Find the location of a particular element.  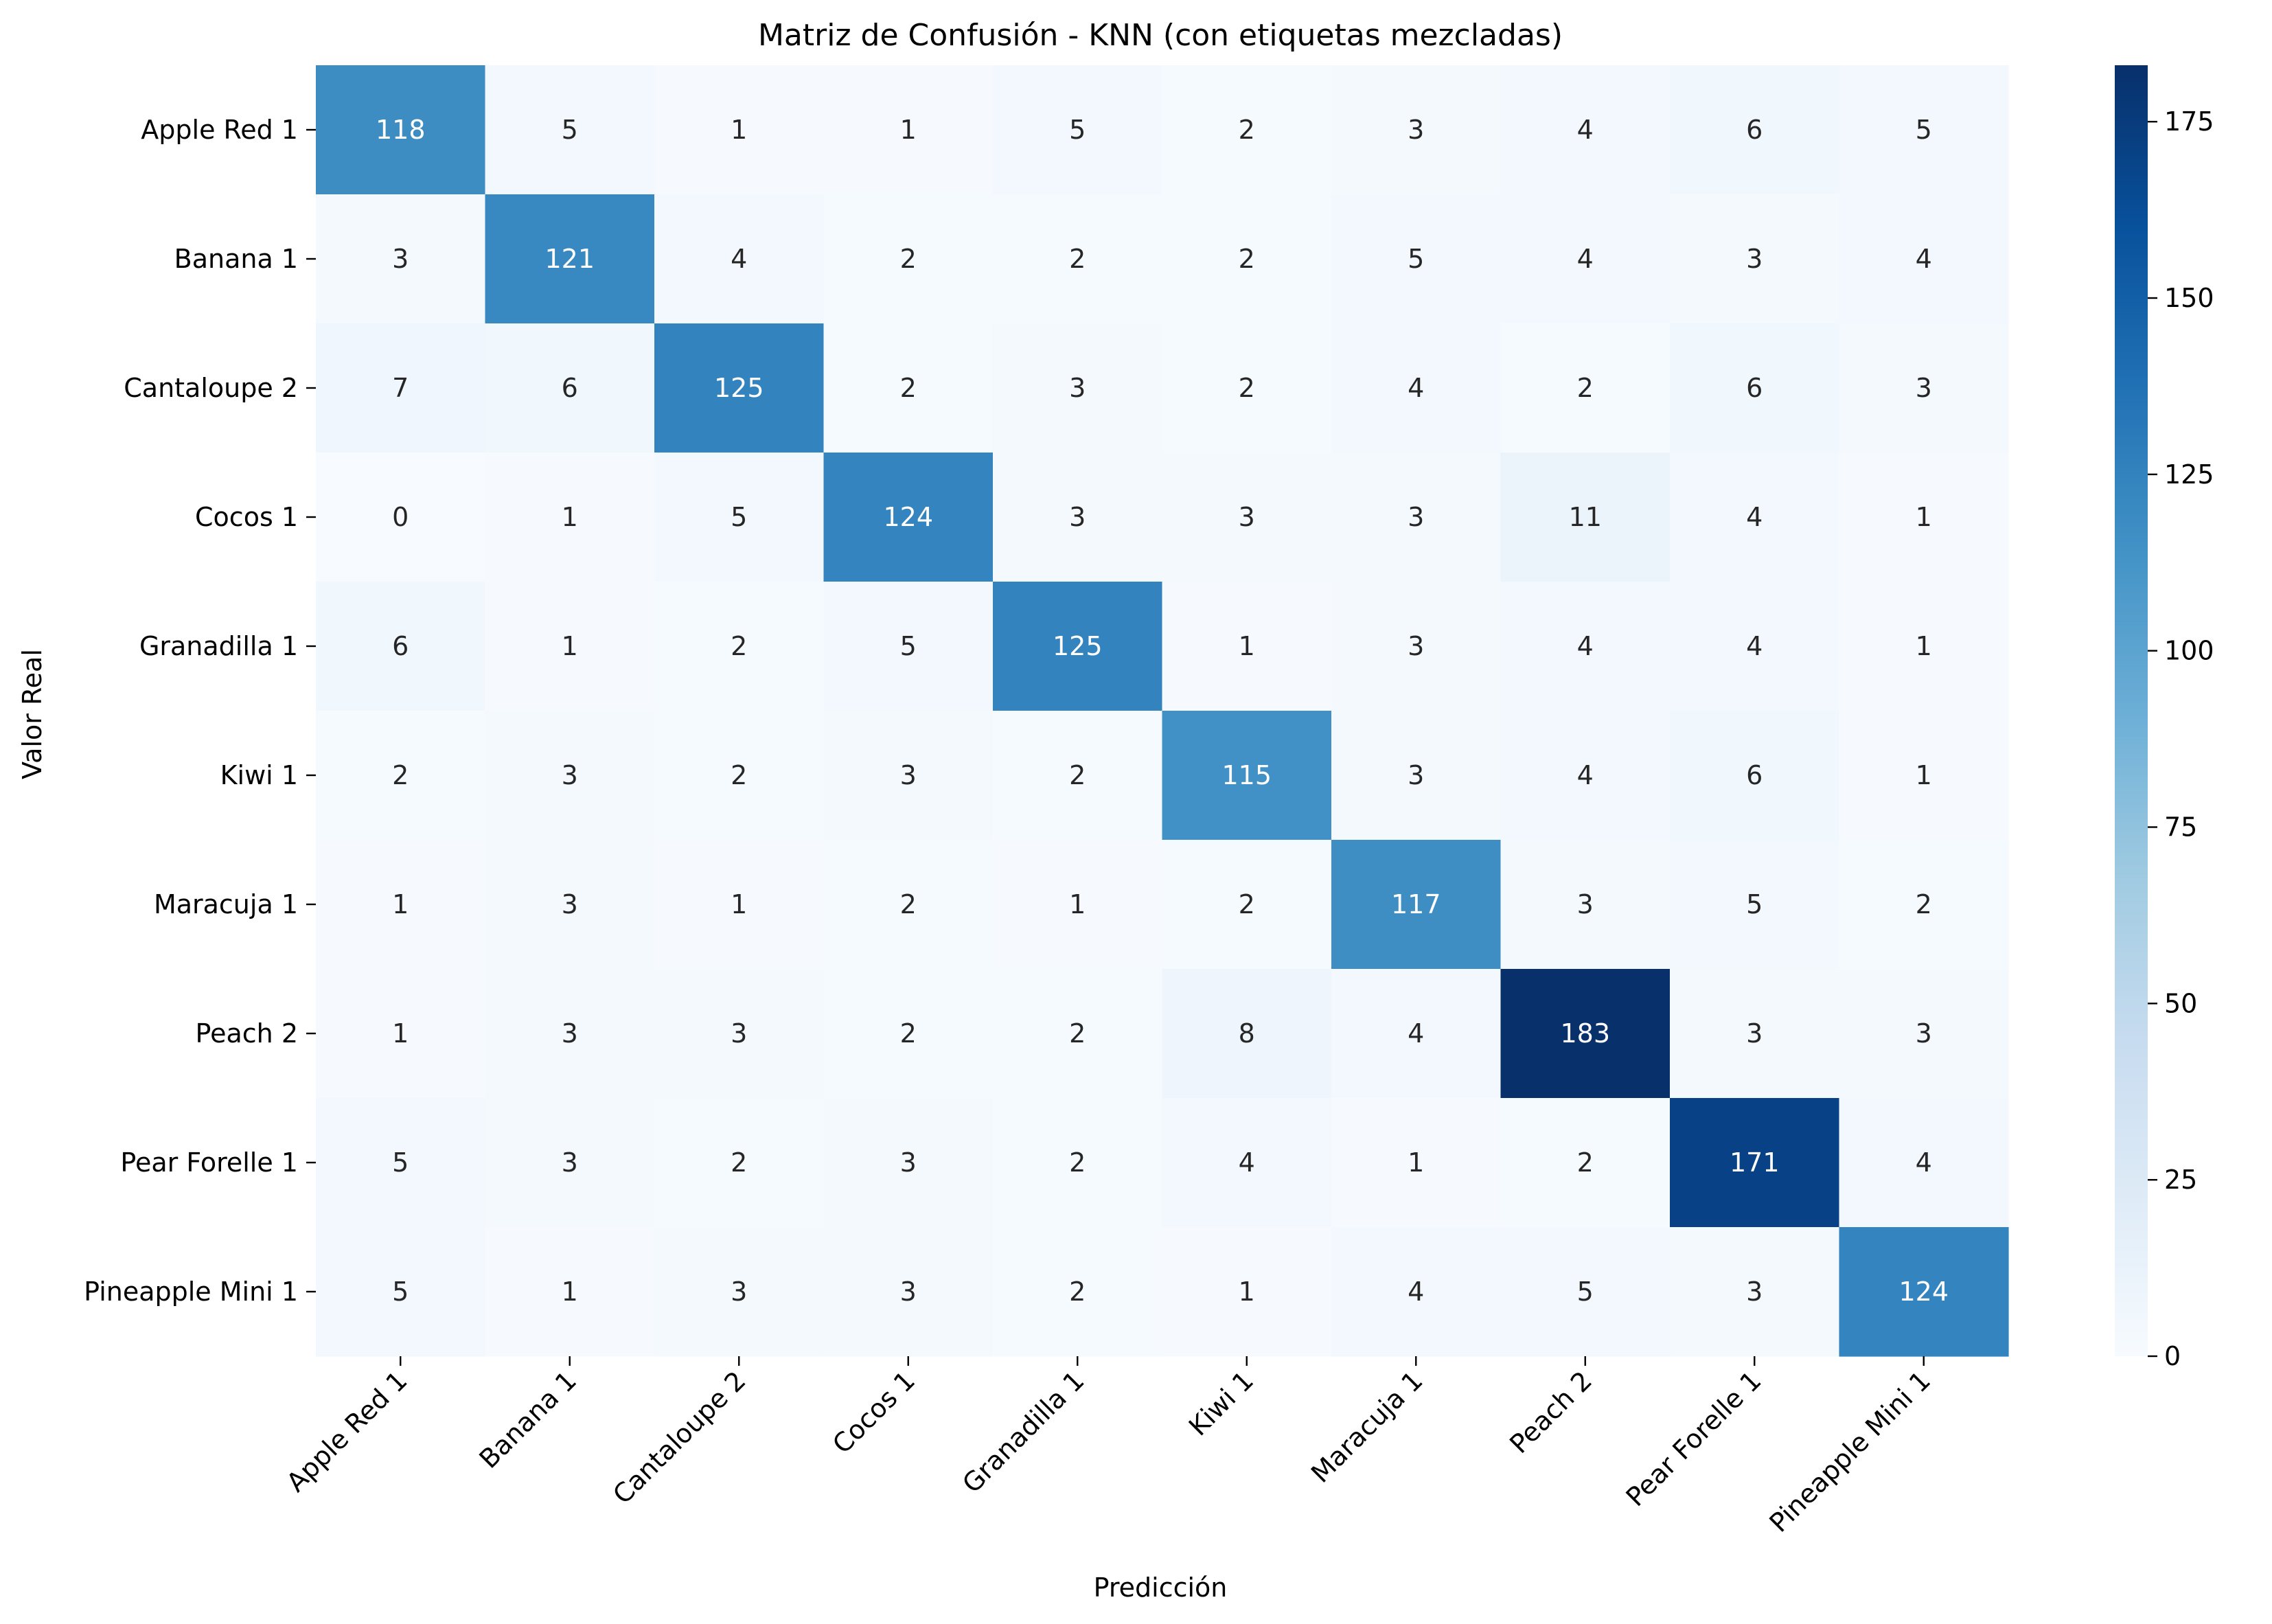

colorbar-tick-label: 175 is located at coordinates (2189, 121).